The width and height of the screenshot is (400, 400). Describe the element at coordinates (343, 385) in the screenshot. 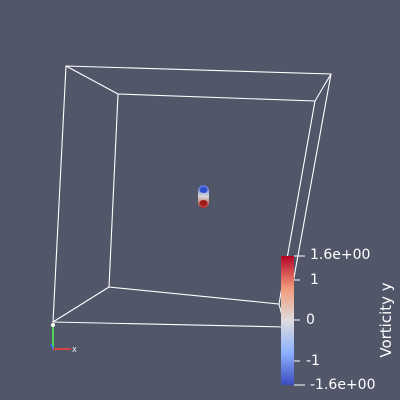

I see `legend-min-label: -1.6e+00` at that location.